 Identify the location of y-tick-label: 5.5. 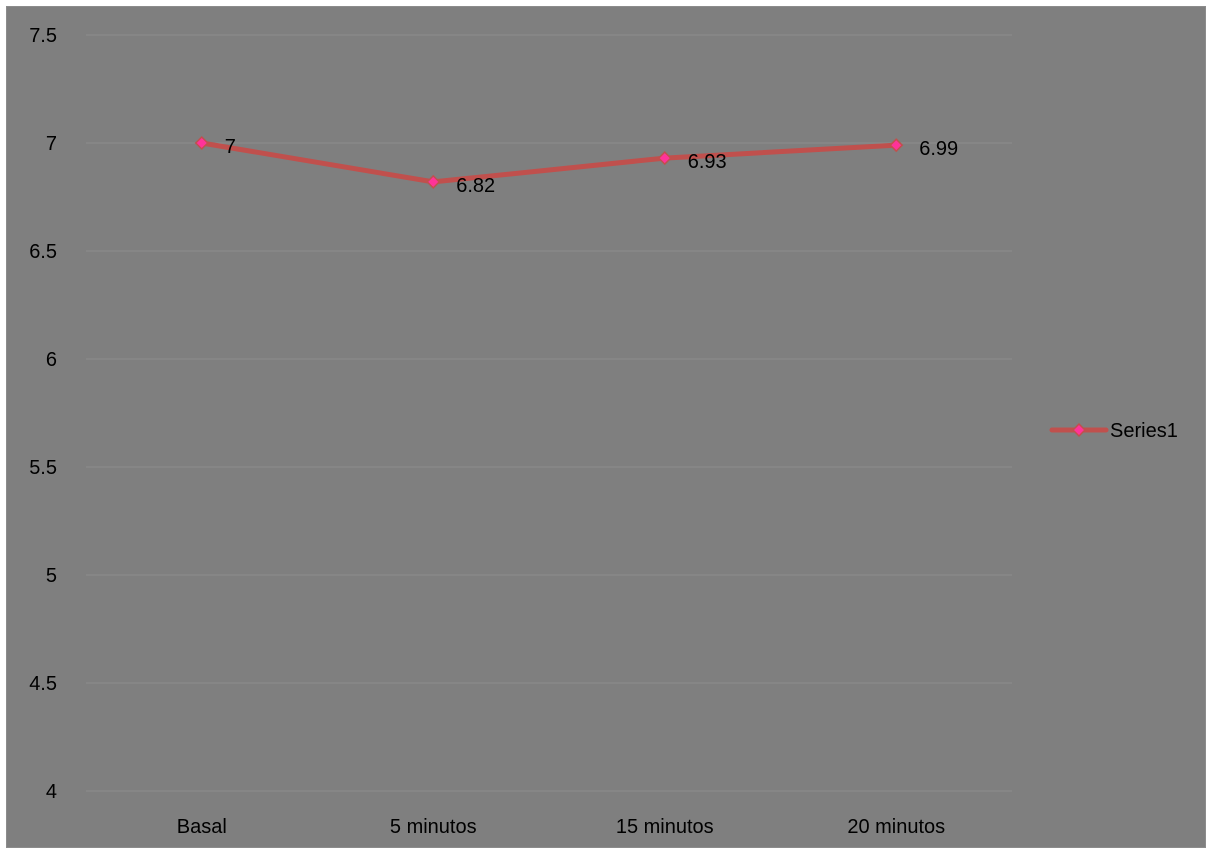
(43, 468).